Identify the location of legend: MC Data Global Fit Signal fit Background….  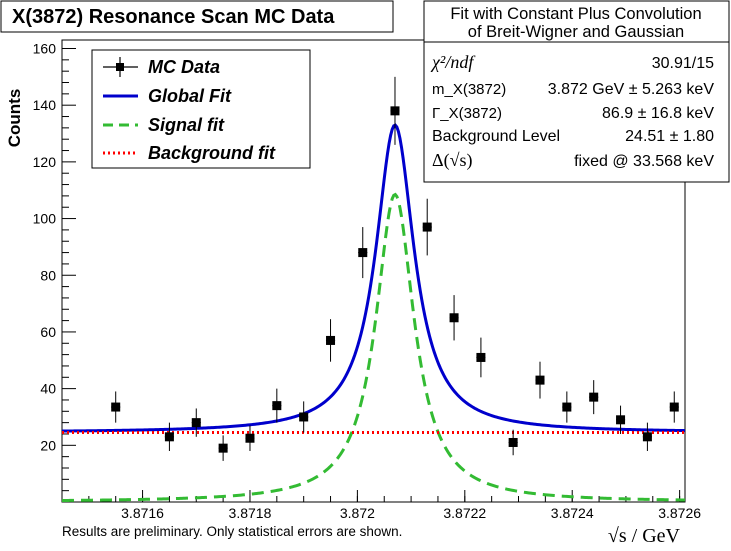
(201, 109).